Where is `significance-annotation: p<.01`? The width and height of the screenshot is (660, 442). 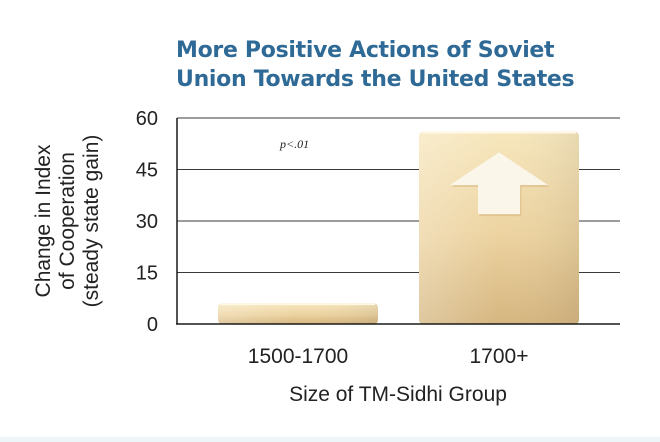
significance-annotation: p<.01 is located at coordinates (294, 144).